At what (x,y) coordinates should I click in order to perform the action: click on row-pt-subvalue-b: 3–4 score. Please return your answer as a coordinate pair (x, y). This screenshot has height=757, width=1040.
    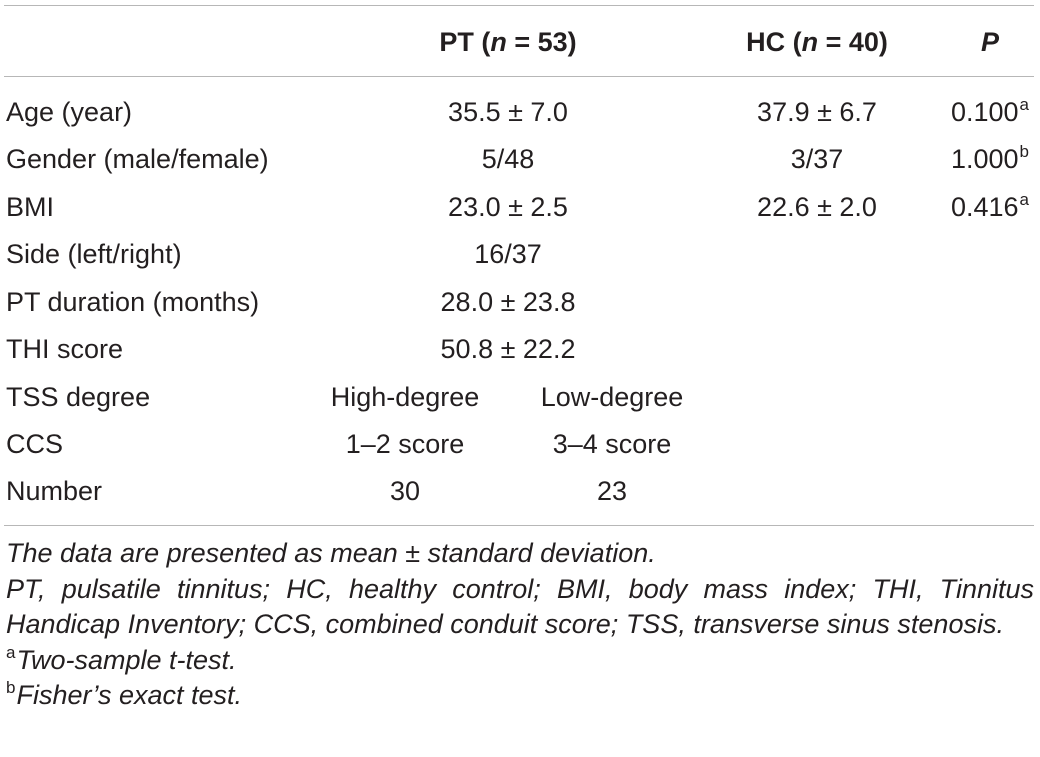
    Looking at the image, I should click on (612, 444).